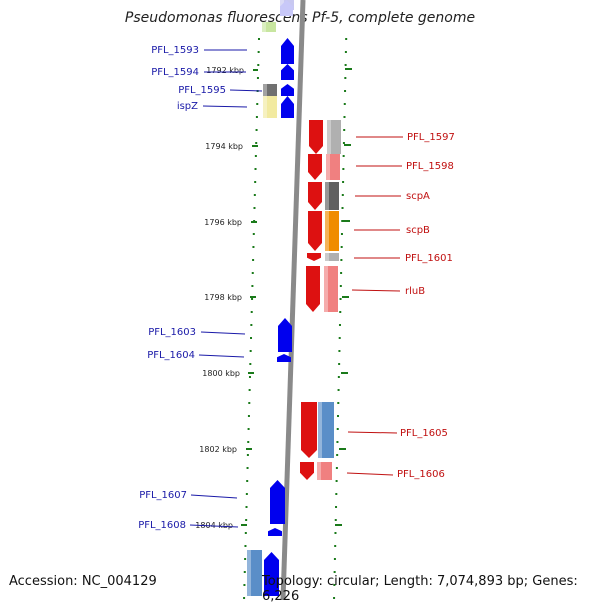  Describe the element at coordinates (418, 196) in the screenshot. I see `gene-label: scpA` at that location.